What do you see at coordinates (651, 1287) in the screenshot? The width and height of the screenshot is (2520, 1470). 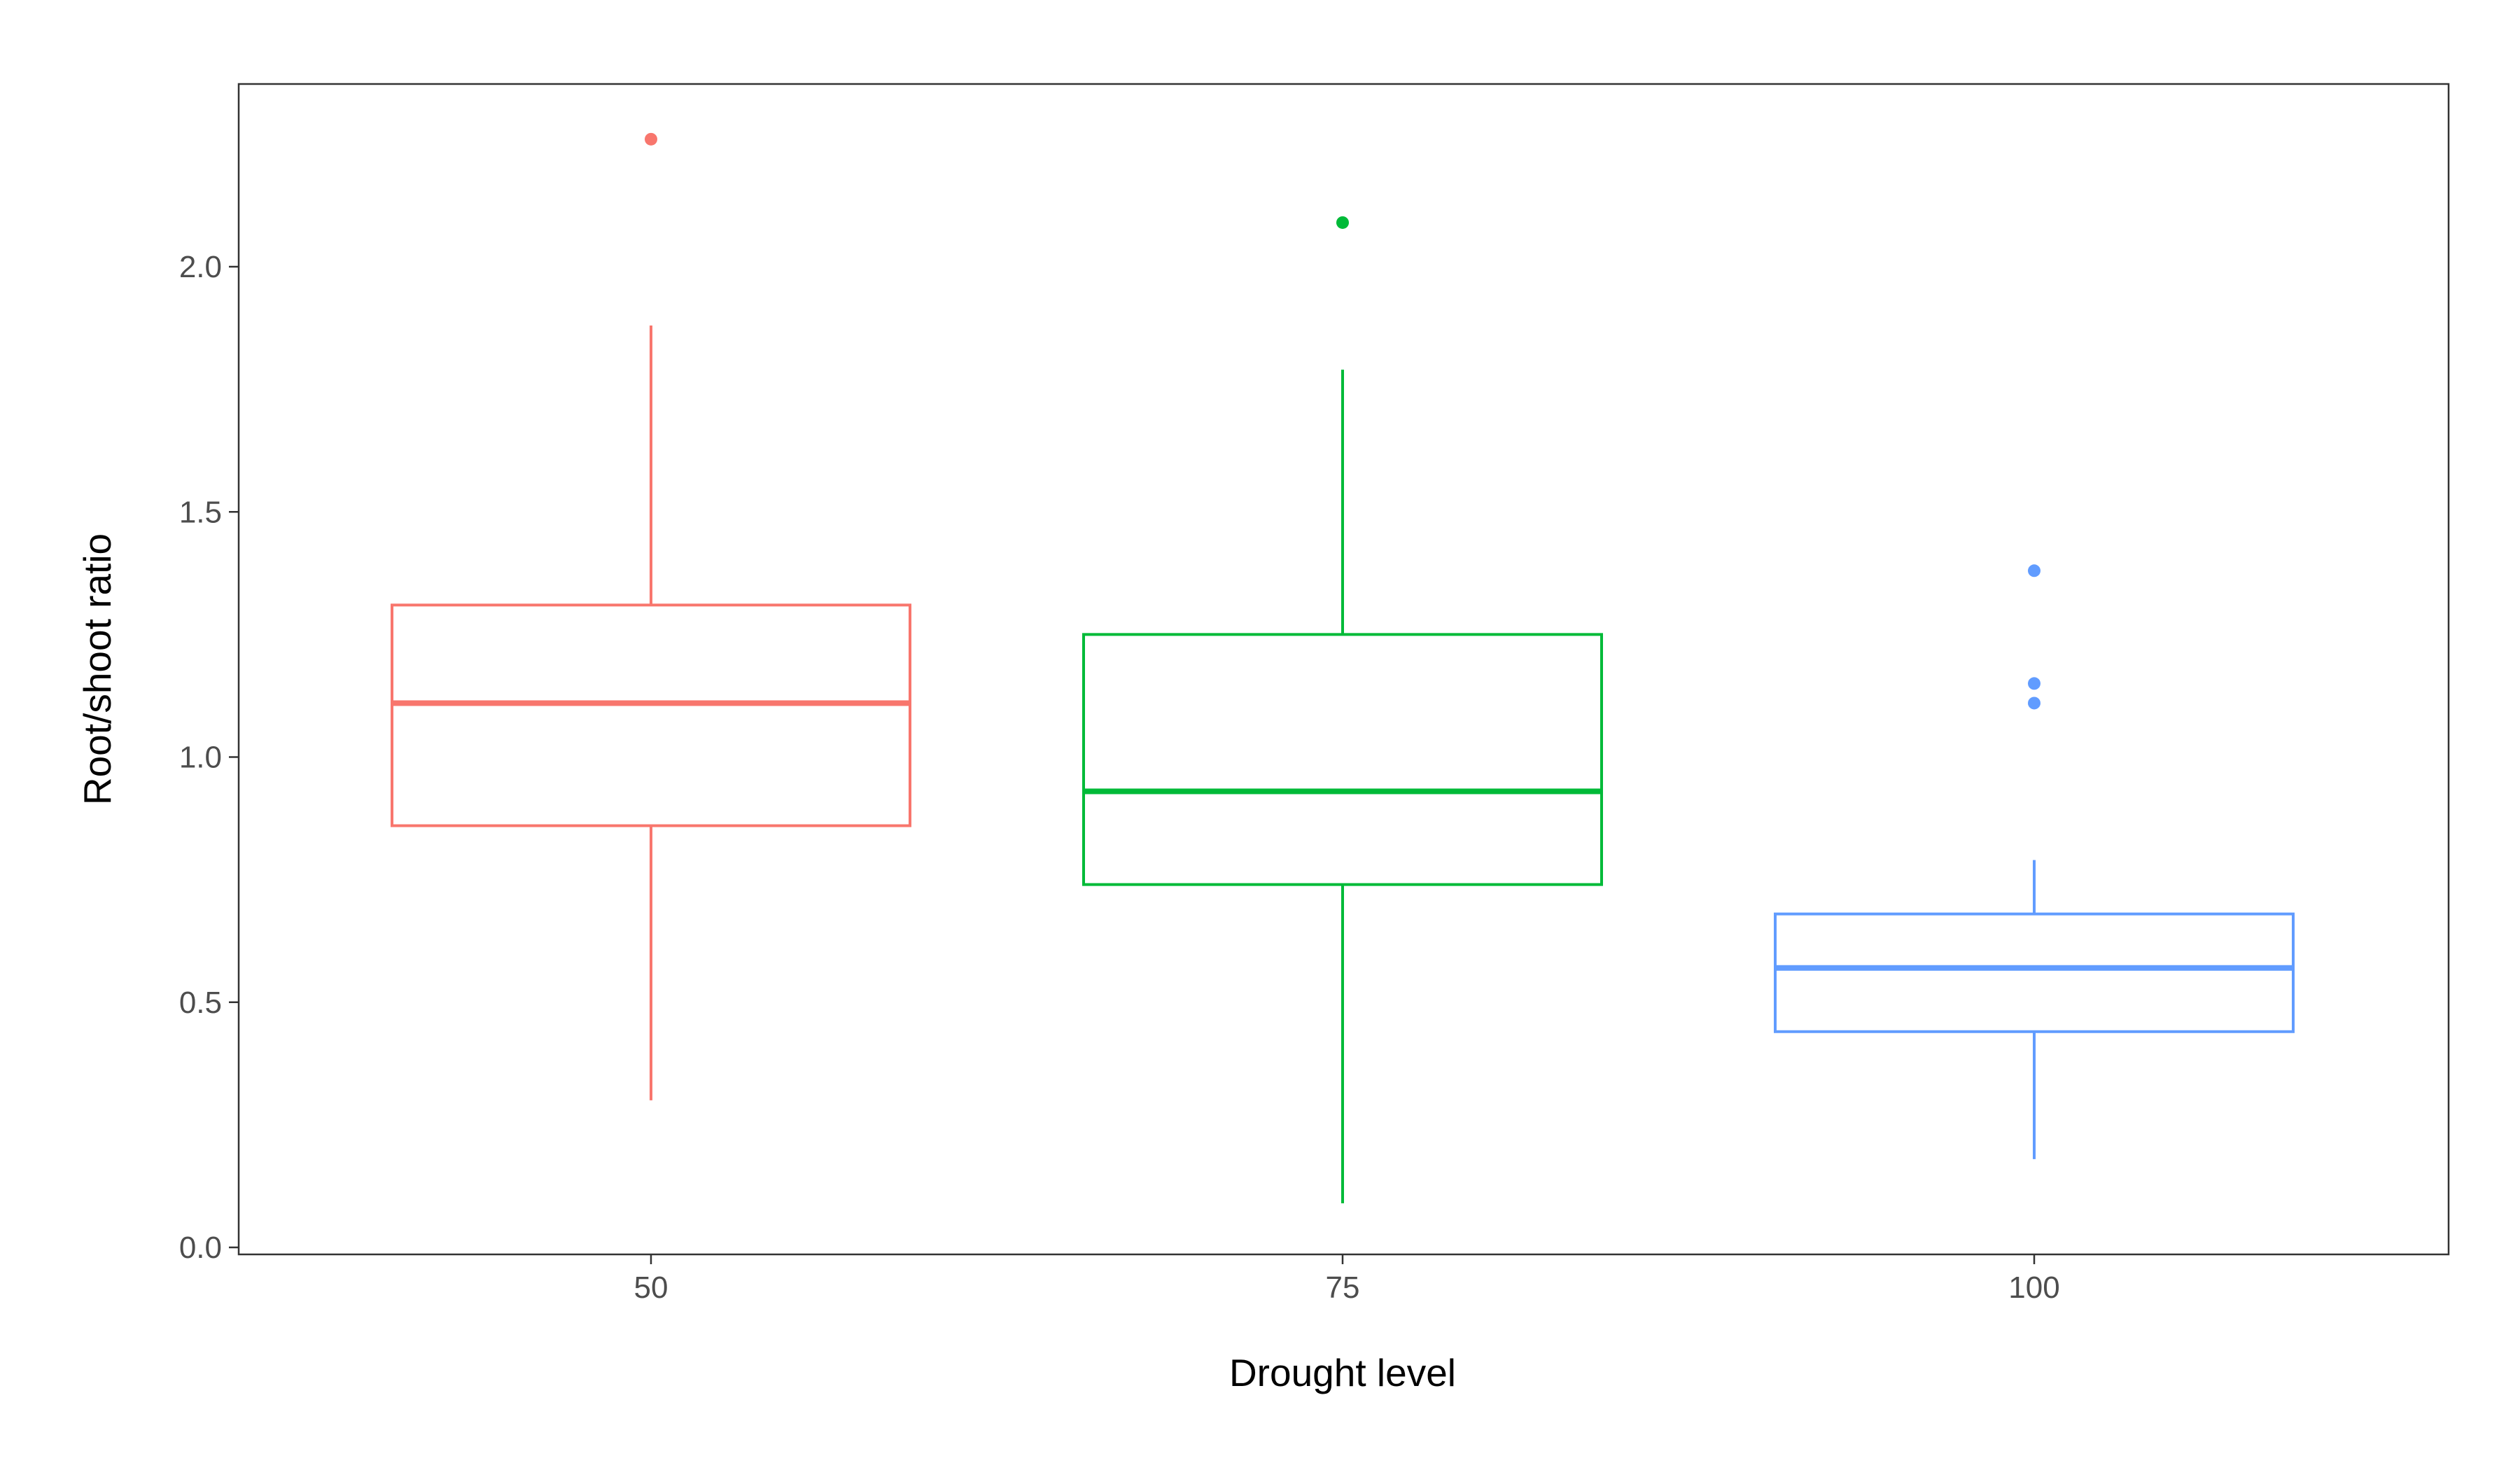 I see `x-tick-label: 50` at bounding box center [651, 1287].